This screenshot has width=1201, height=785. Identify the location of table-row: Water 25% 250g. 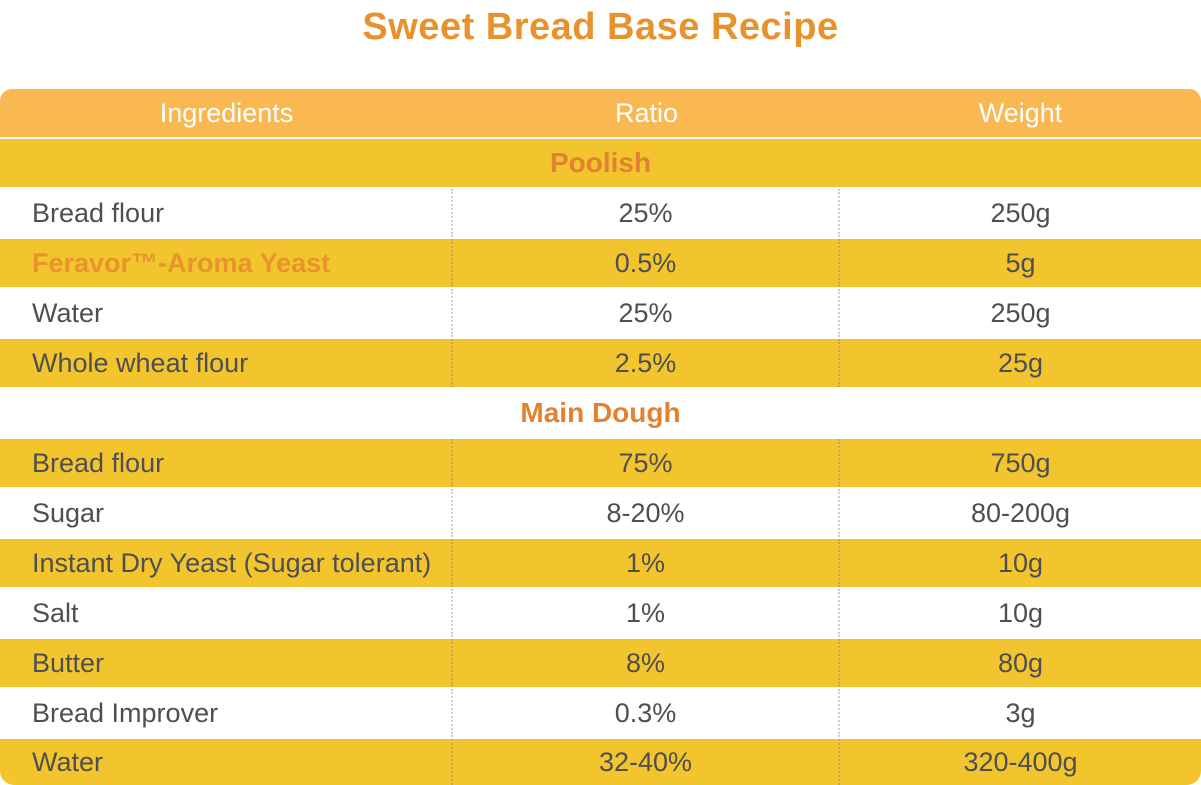
(600, 313).